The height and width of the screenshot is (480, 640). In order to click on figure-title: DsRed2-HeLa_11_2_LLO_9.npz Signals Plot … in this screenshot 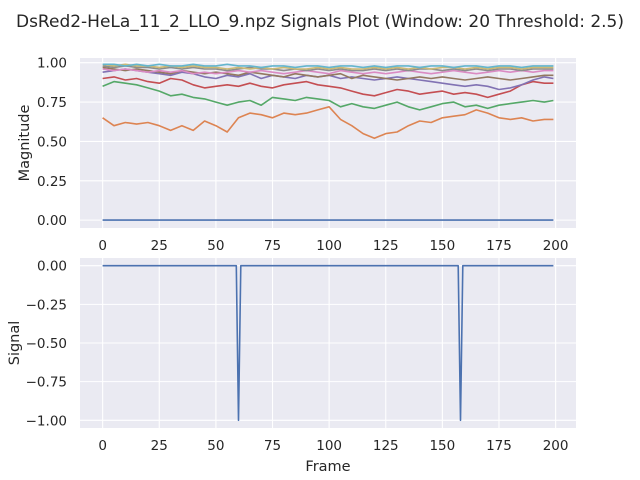, I will do `click(320, 22)`.